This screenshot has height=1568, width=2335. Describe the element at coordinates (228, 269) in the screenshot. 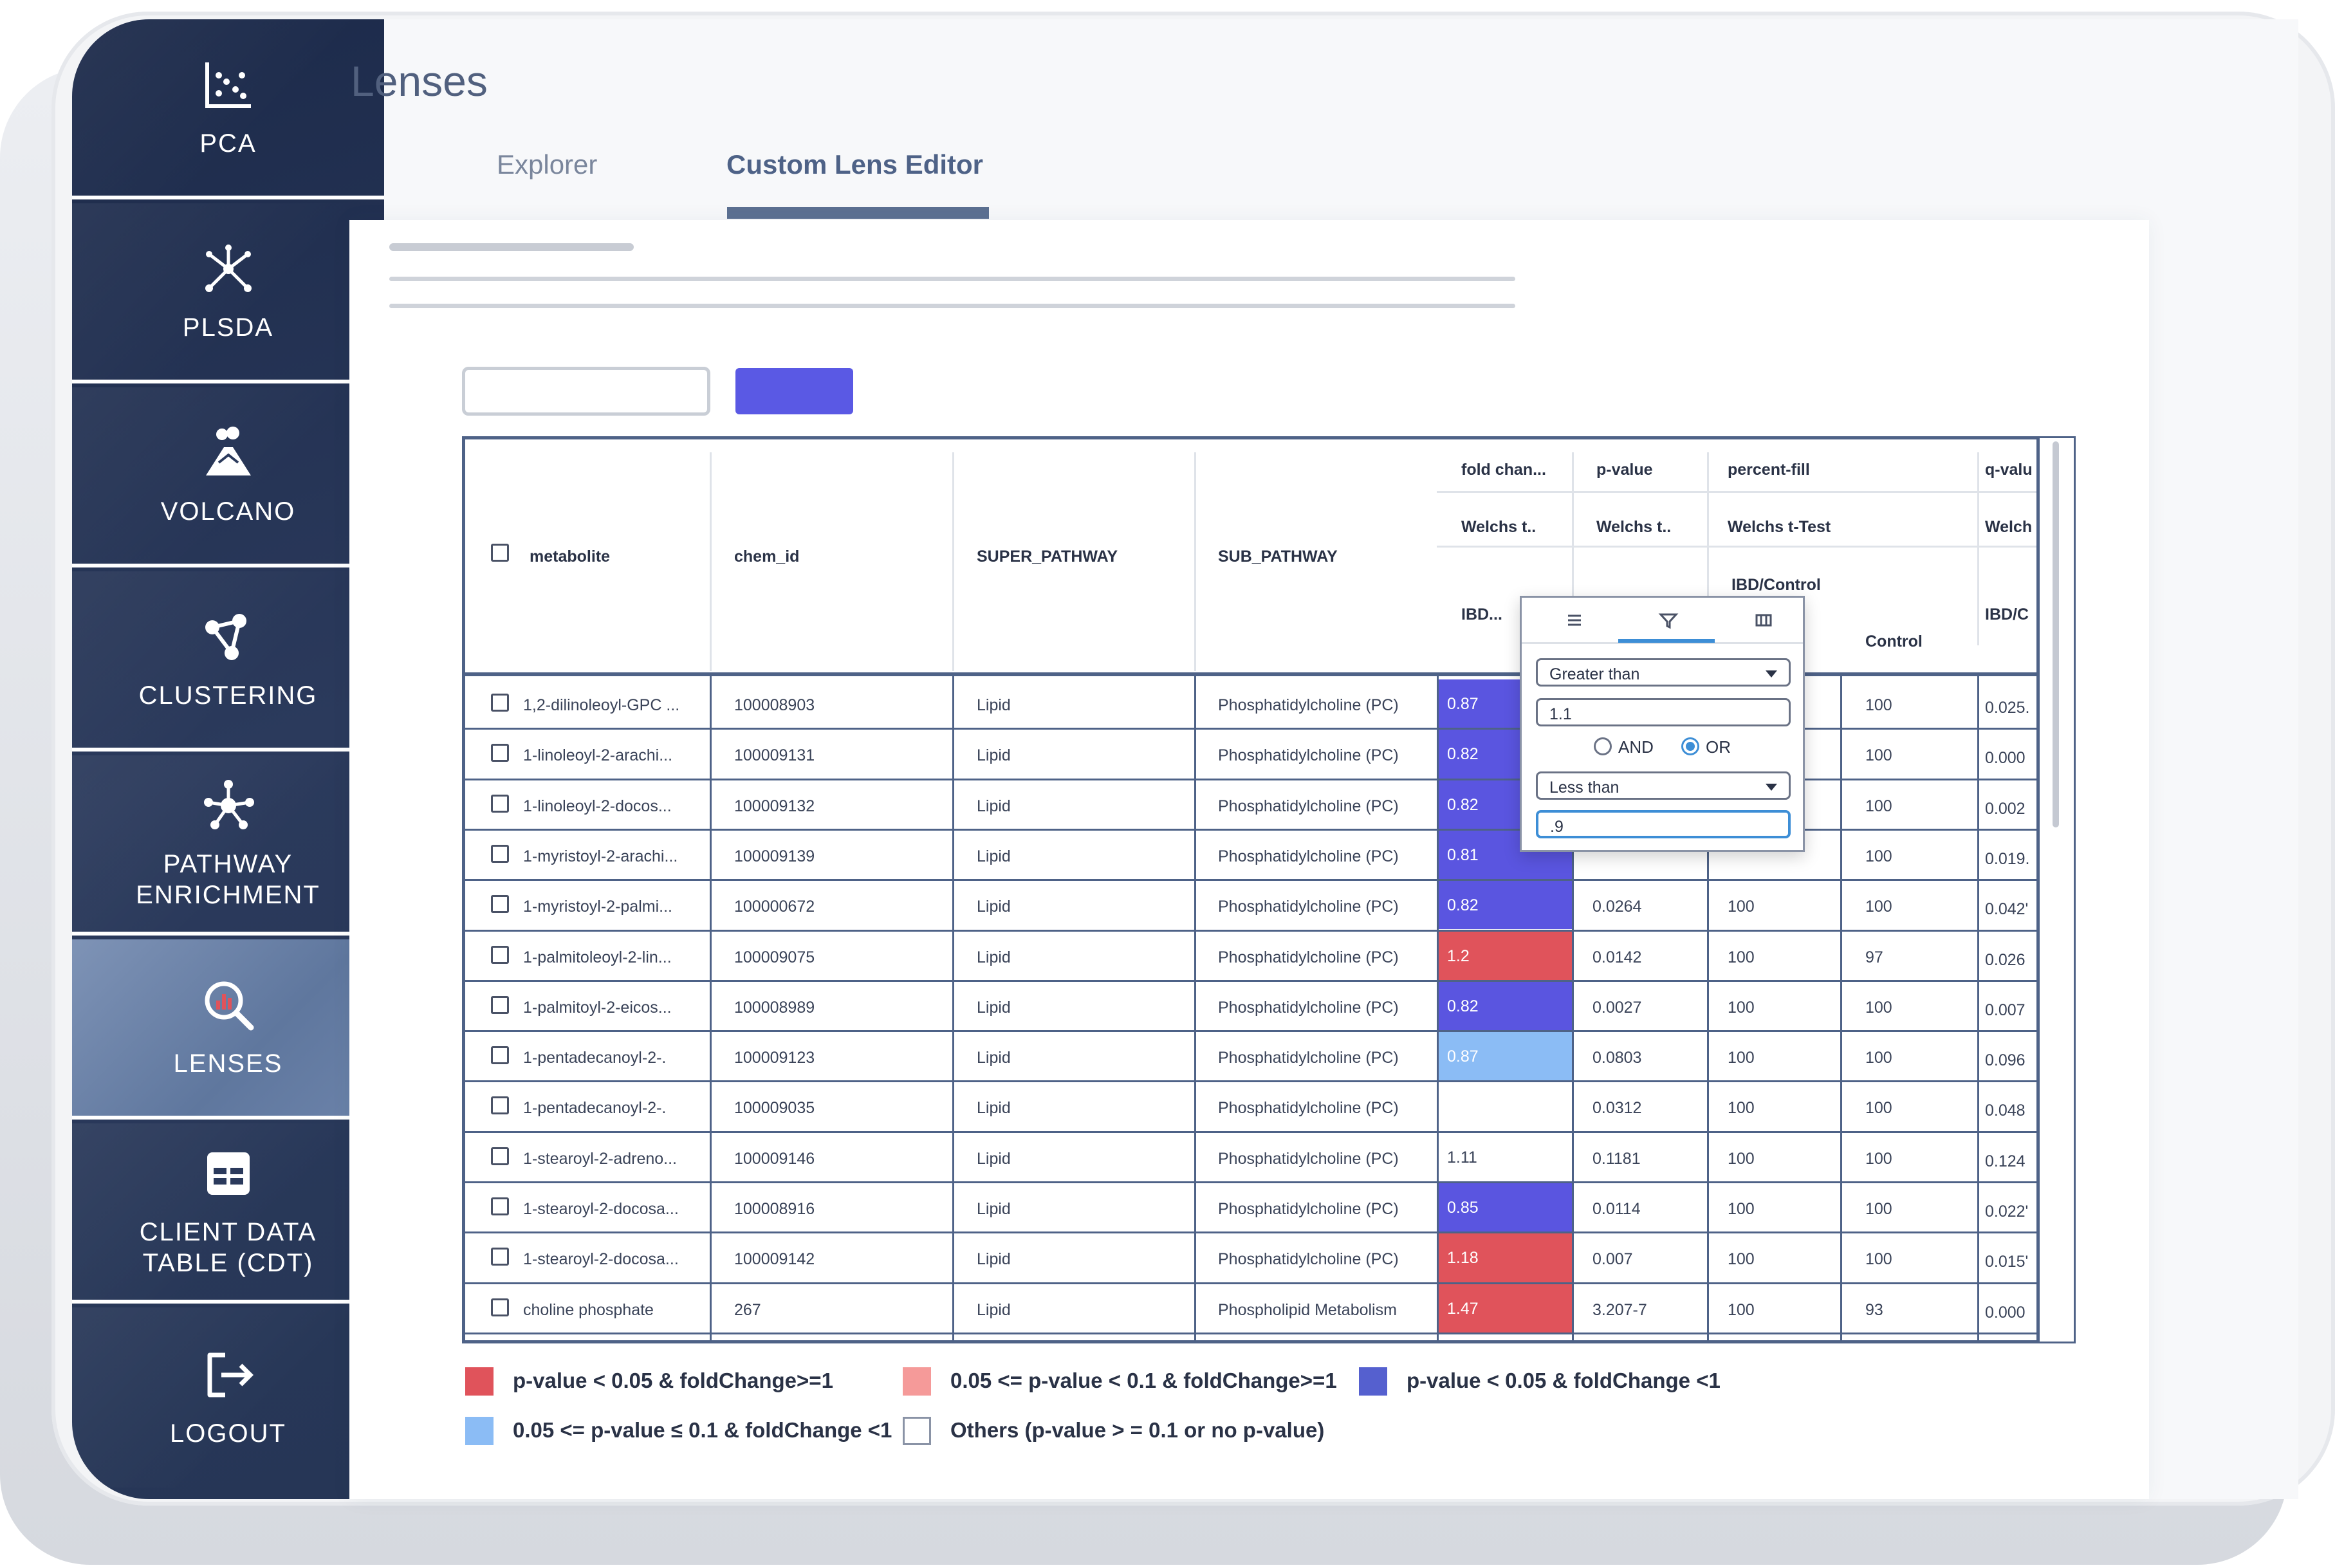

I see `molecule-network-icon` at that location.